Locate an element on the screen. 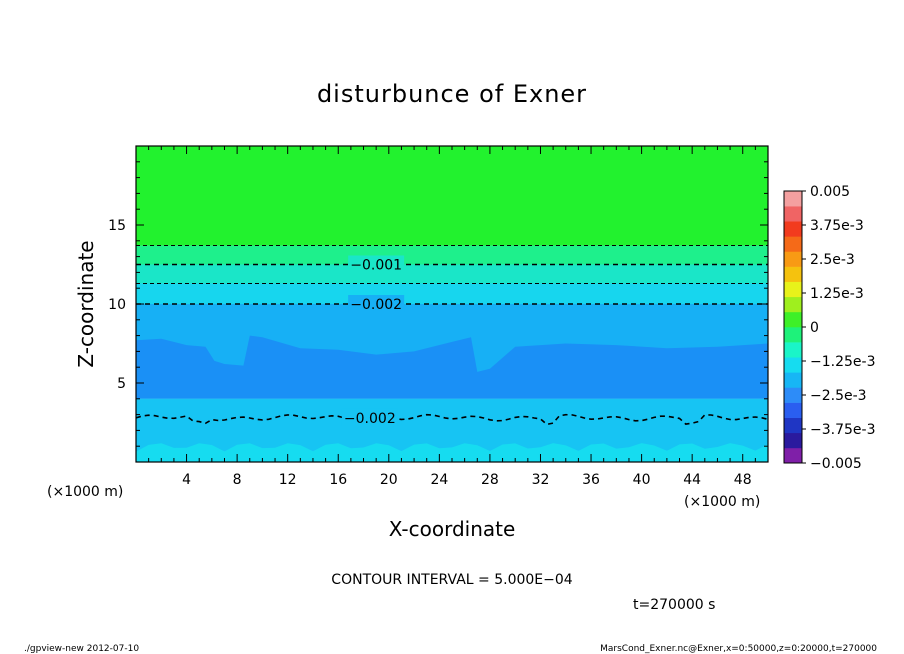 The height and width of the screenshot is (654, 904). colorbar-label: 1.25e-3 is located at coordinates (837, 294).